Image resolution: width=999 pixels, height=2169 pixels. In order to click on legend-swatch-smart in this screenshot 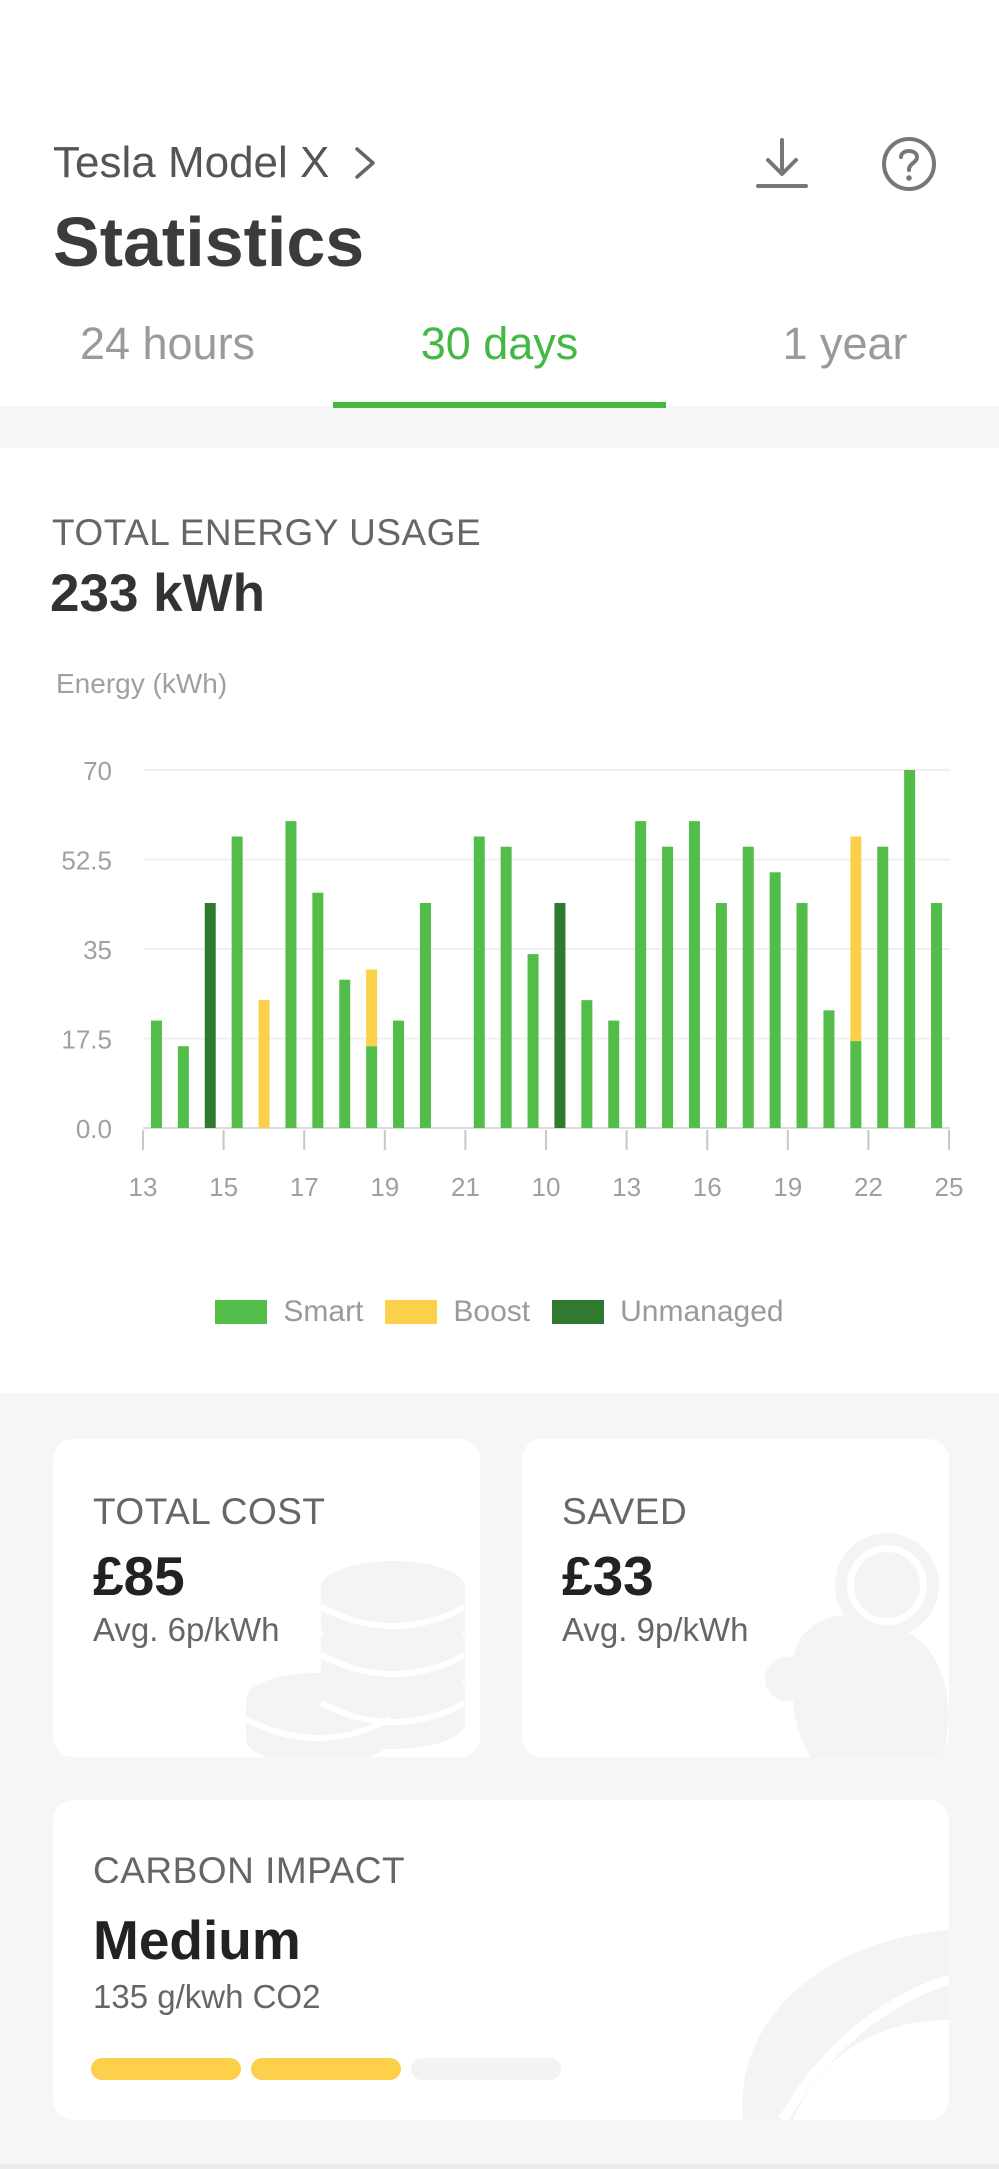, I will do `click(241, 1312)`.